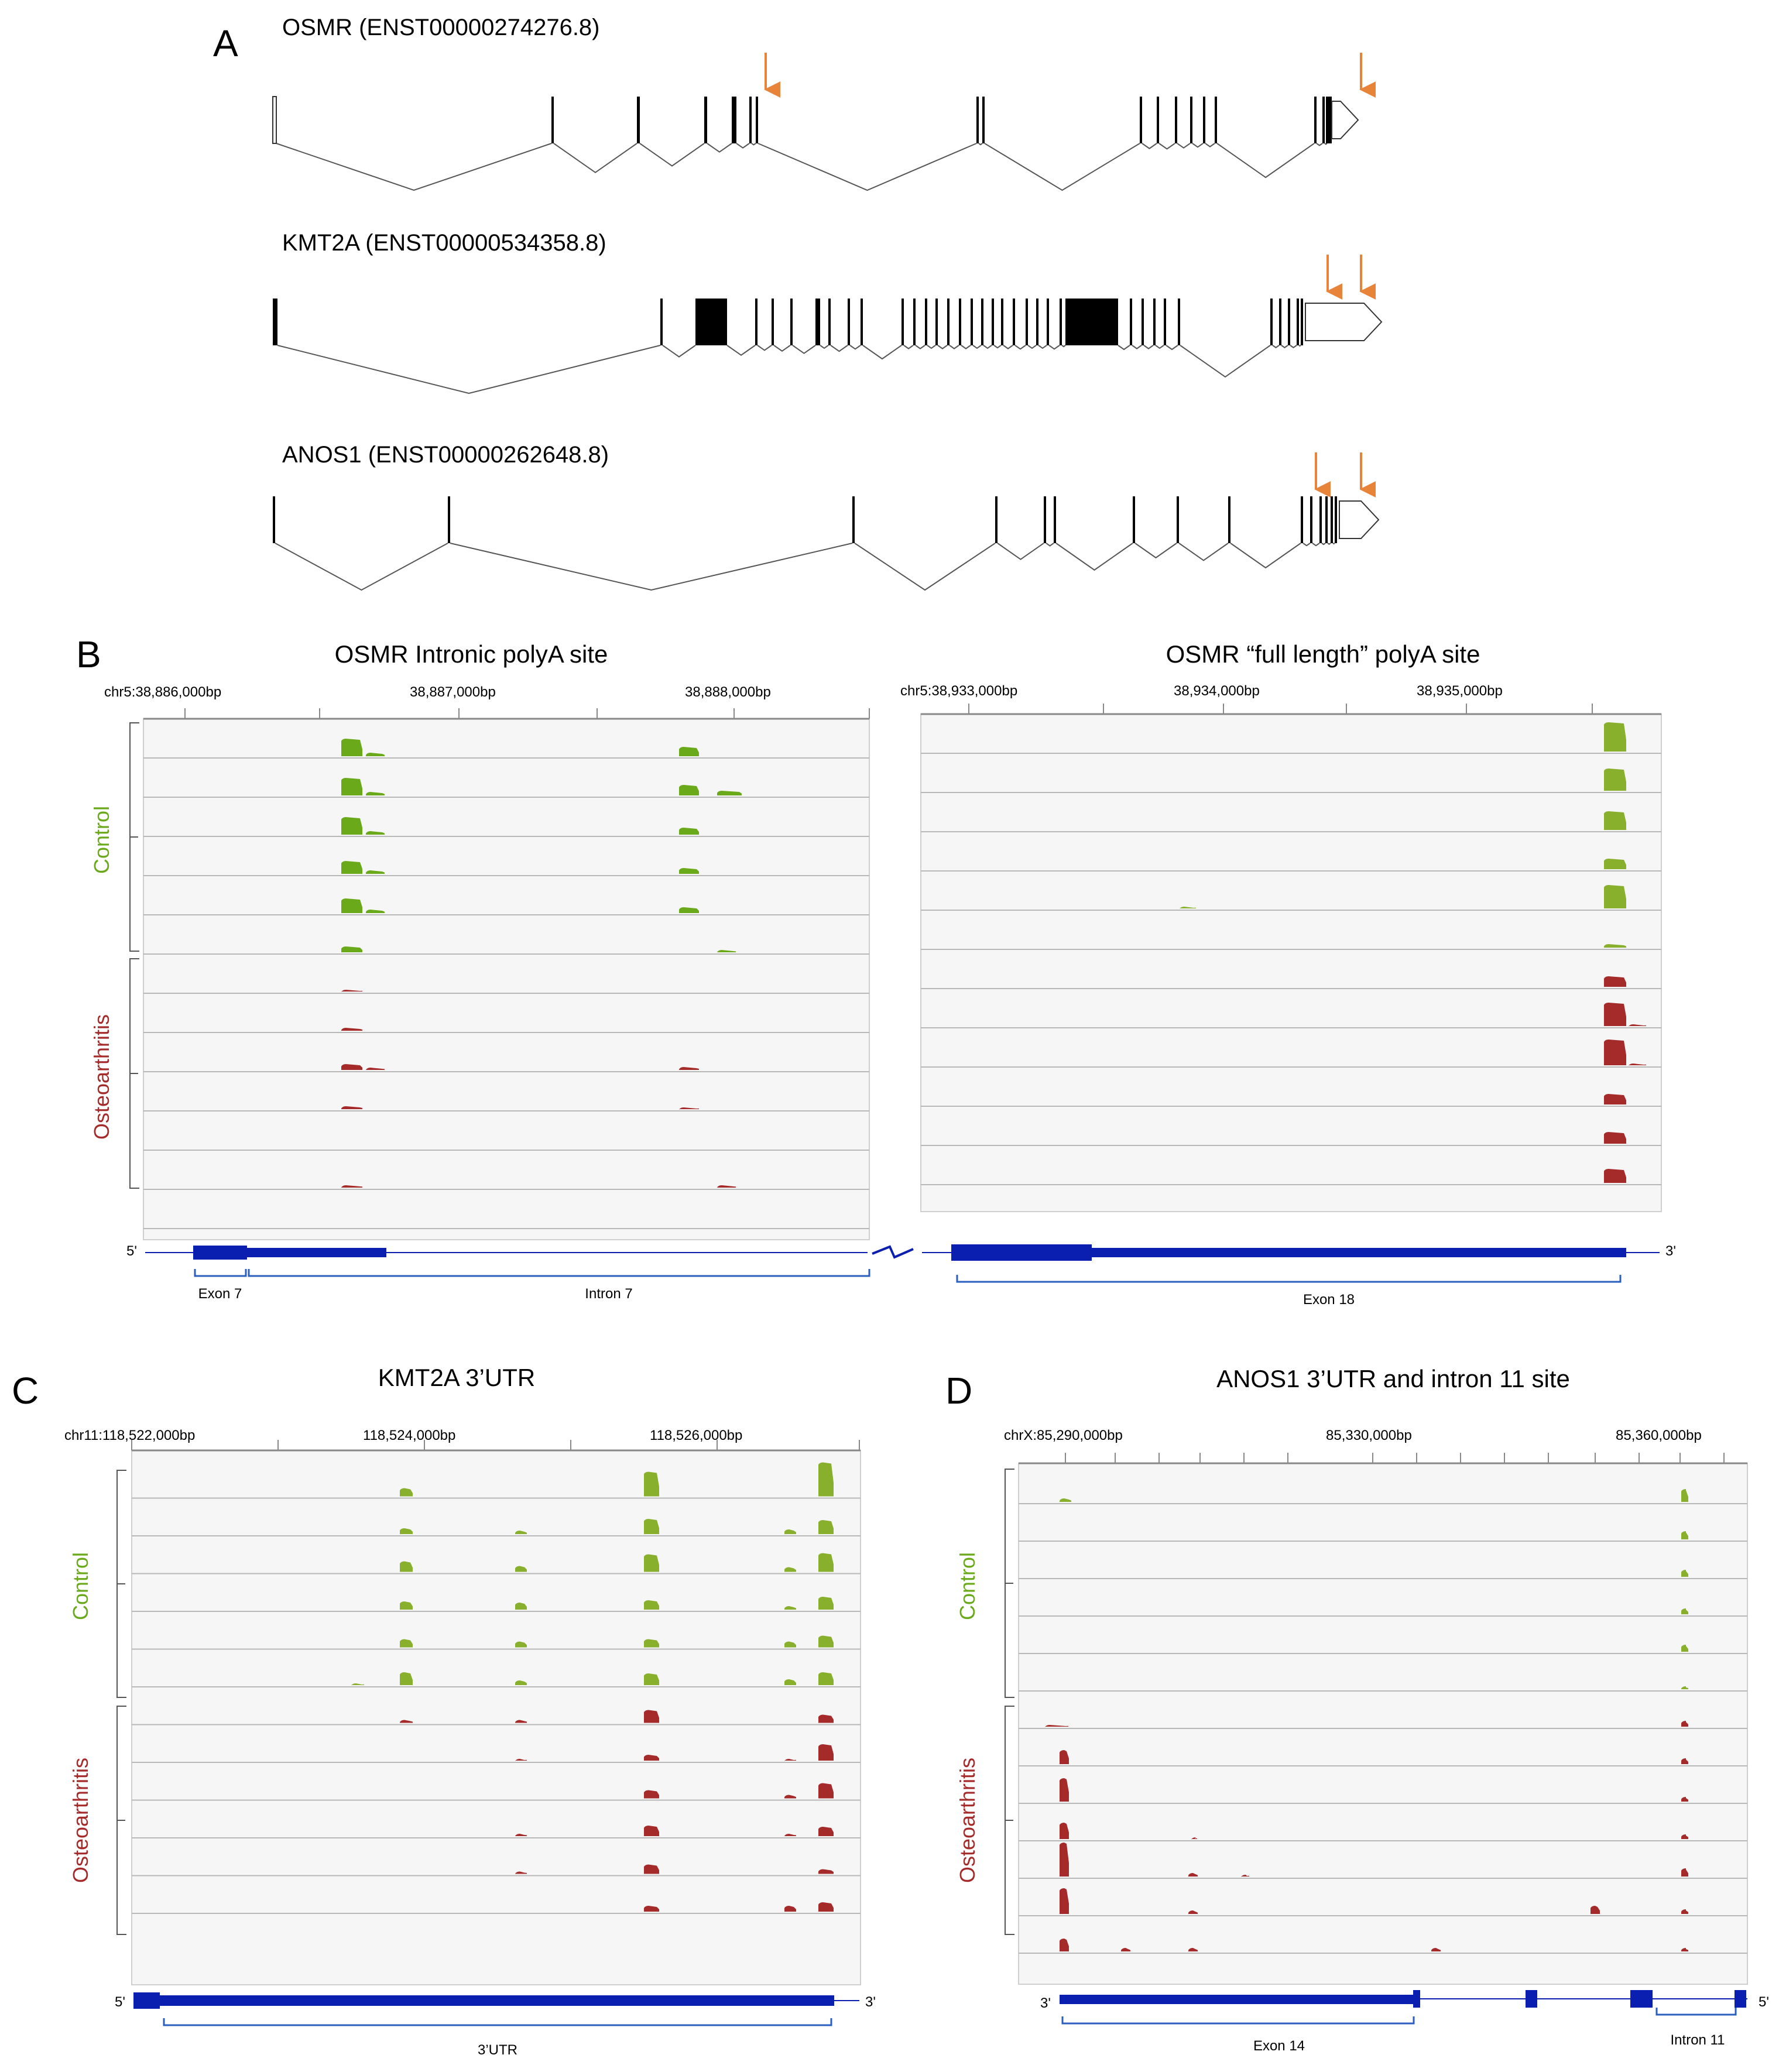 The image size is (1779, 2072). I want to click on control-group-label: Control, so click(80, 1586).